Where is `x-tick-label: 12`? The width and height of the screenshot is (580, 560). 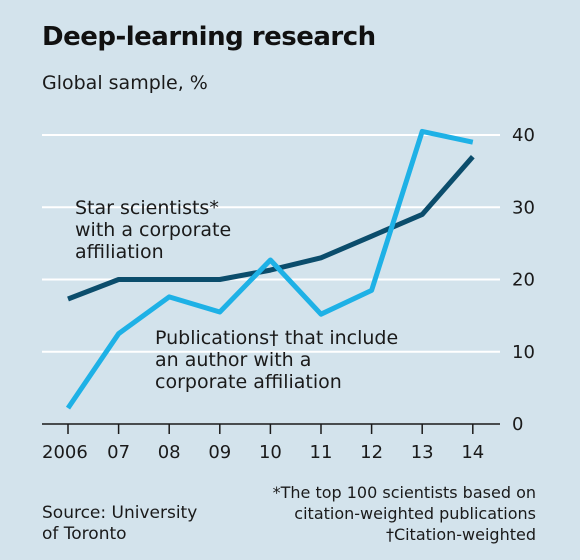
x-tick-label: 12 is located at coordinates (371, 452).